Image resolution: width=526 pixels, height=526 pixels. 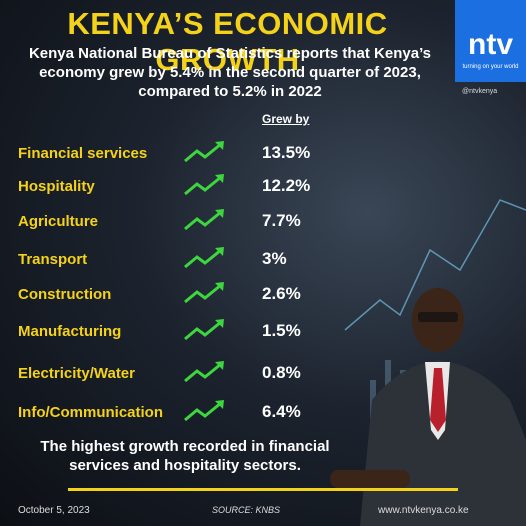 I want to click on social-handle: @ntvkenya, so click(x=480, y=91).